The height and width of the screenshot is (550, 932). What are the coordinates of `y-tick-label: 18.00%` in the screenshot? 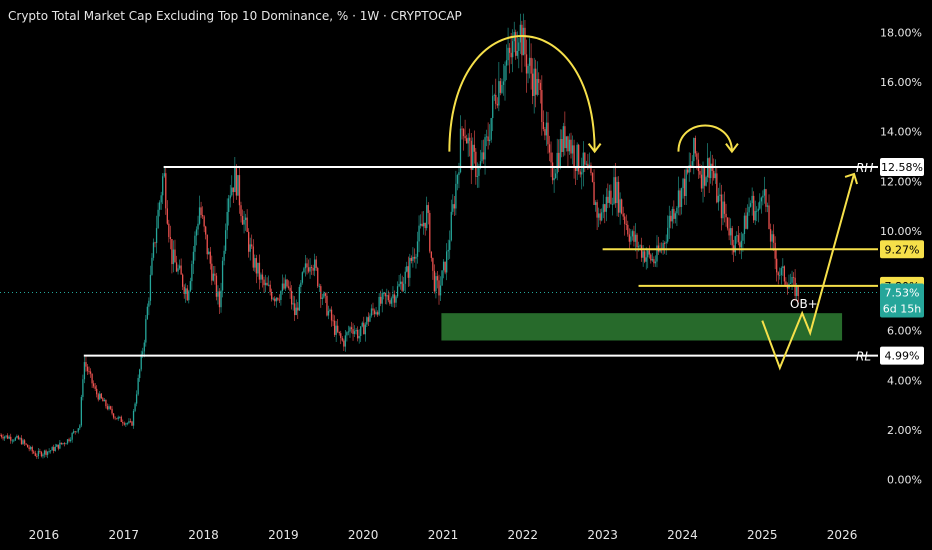 It's located at (901, 32).